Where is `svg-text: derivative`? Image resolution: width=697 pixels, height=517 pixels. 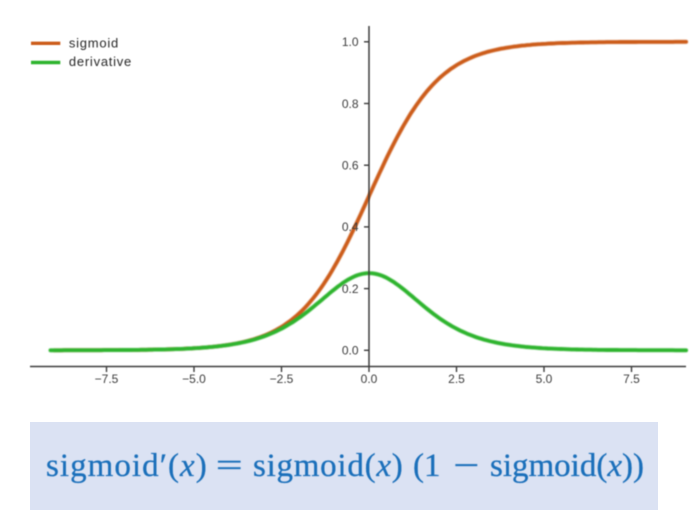 svg-text: derivative is located at coordinates (100, 61).